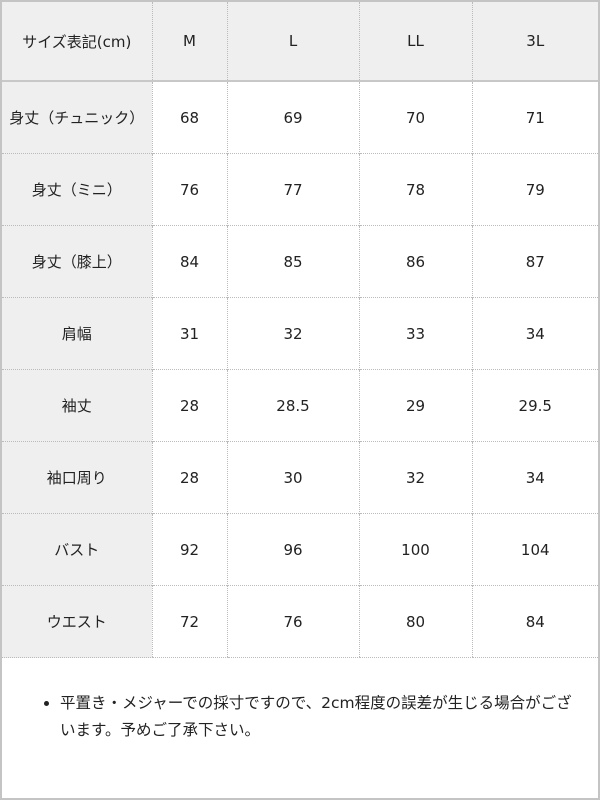 The image size is (600, 800). I want to click on row-label: 身丈（チュニック）, so click(77, 117).